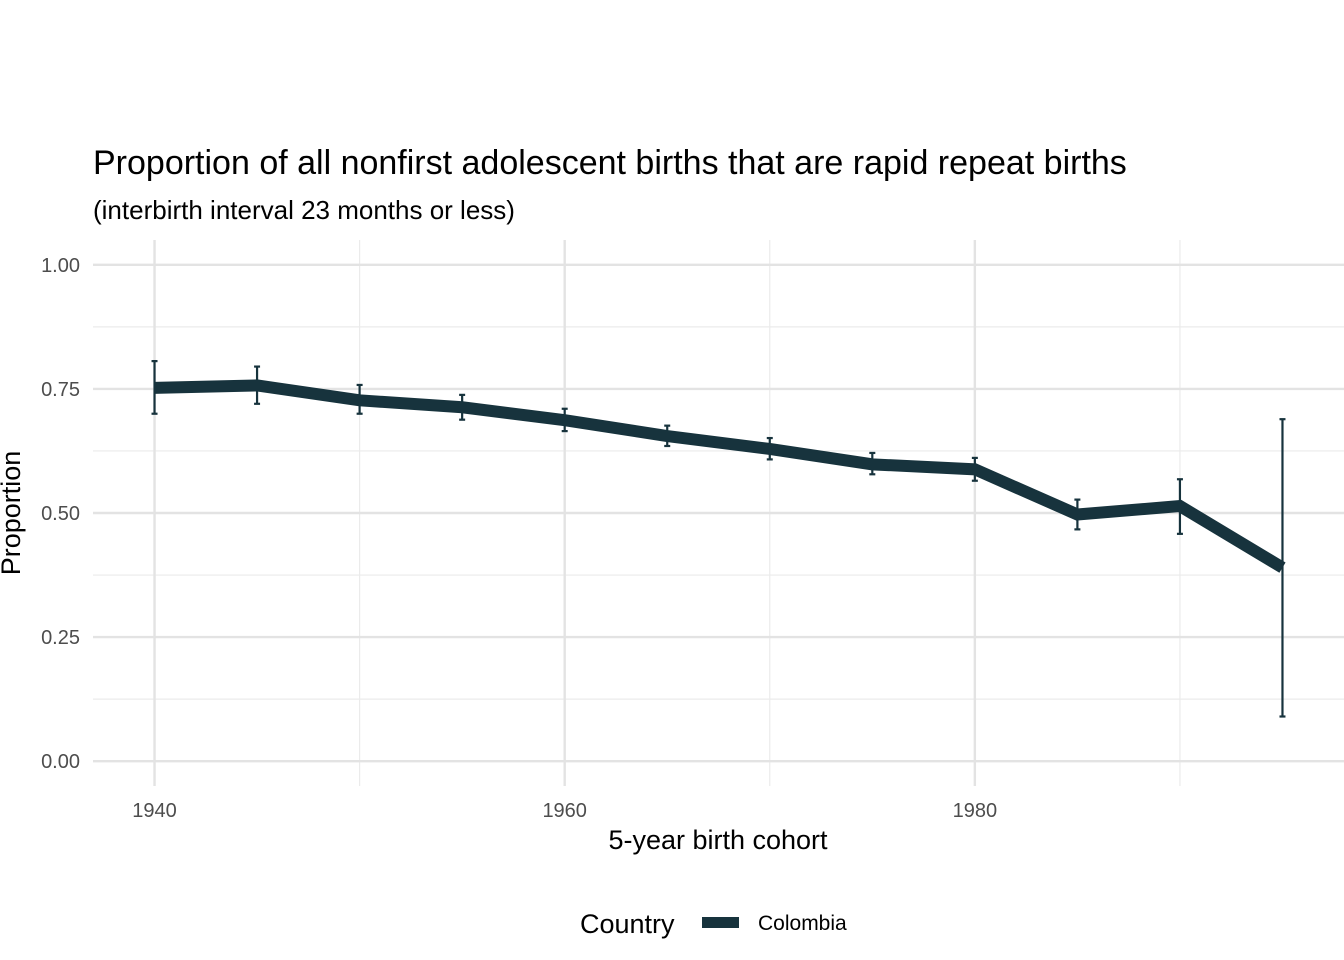 Image resolution: width=1344 pixels, height=960 pixels. I want to click on y-tick-label: 0.75, so click(60, 390).